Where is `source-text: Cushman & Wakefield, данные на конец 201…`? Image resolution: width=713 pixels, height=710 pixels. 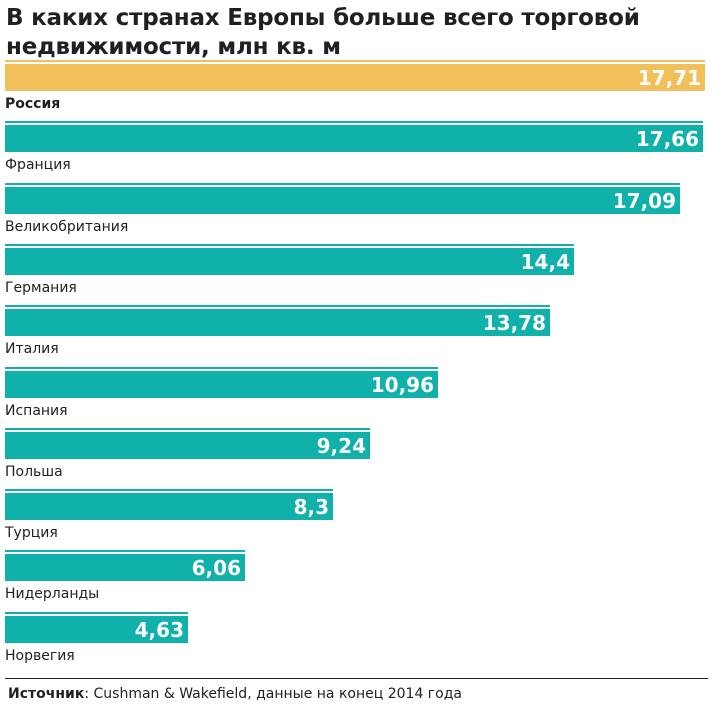
source-text: Cushman & Wakefield, данные на конец 201… is located at coordinates (277, 694).